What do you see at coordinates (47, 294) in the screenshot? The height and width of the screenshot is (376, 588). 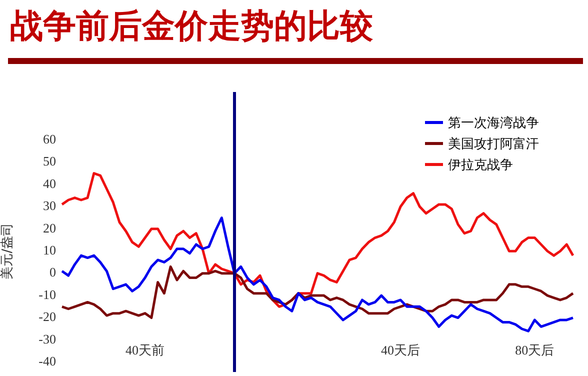 I see `y-tick-label: -10` at bounding box center [47, 294].